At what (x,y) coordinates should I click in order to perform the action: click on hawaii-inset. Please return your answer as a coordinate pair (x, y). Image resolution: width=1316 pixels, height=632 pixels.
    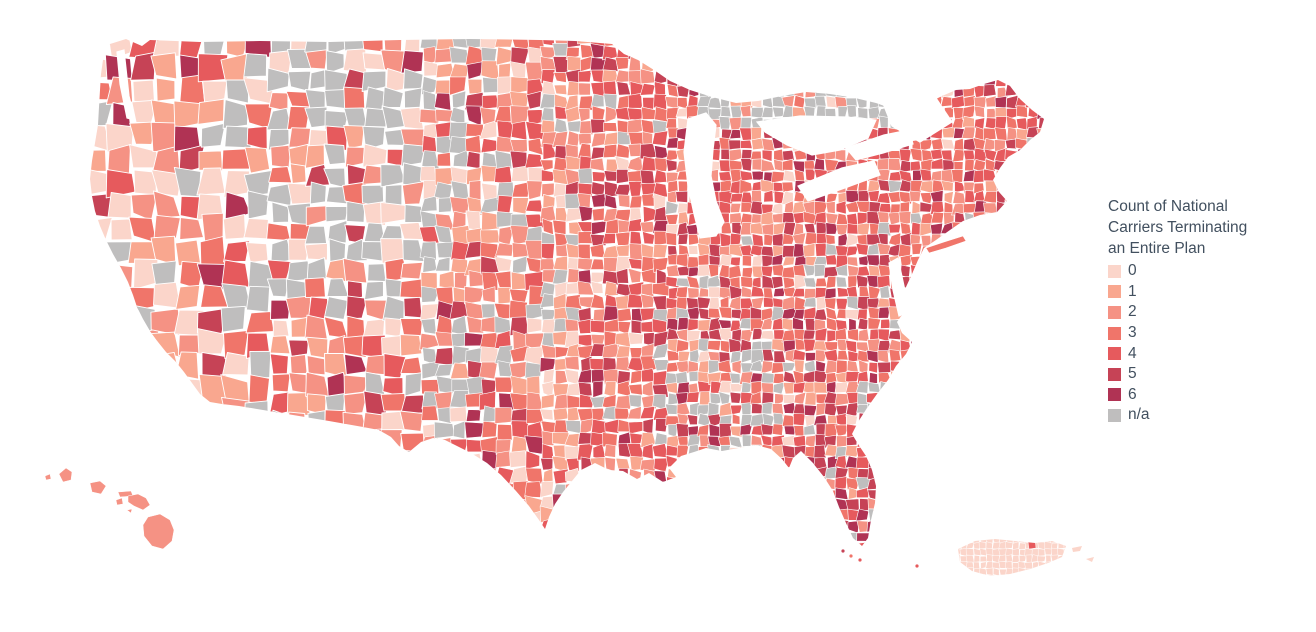
    Looking at the image, I should click on (109, 508).